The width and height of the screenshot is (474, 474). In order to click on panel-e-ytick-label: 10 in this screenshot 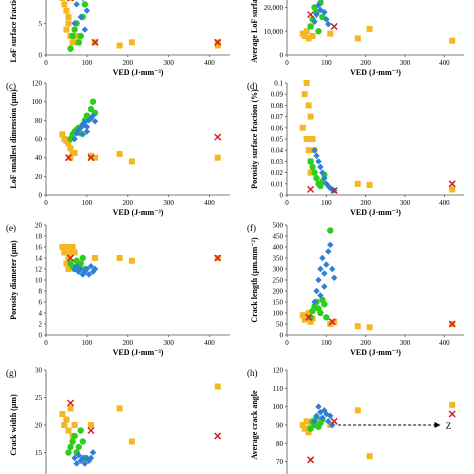, I will do `click(39, 281)`.